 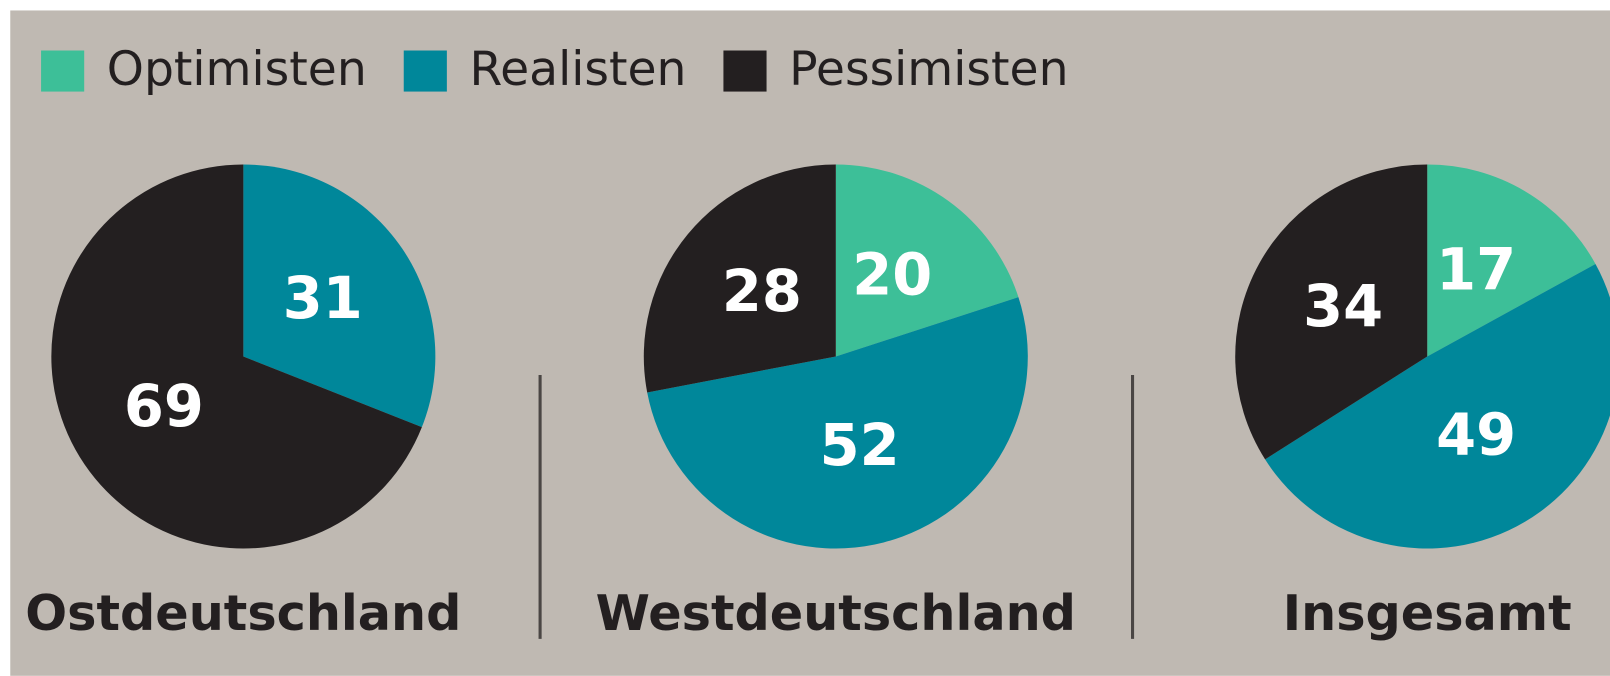 What do you see at coordinates (762, 291) in the screenshot?
I see `data-label: 28` at bounding box center [762, 291].